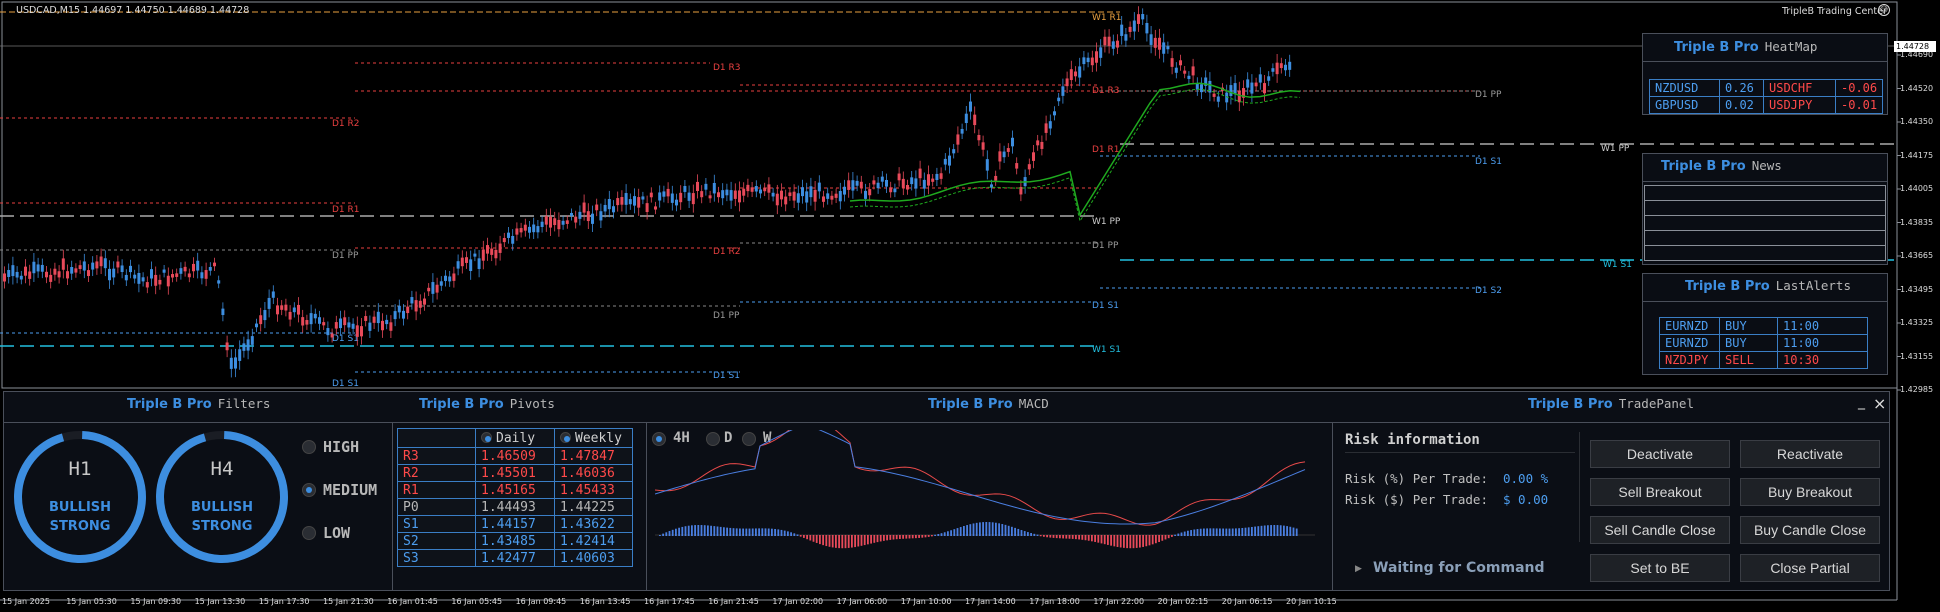 The width and height of the screenshot is (1940, 612). Describe the element at coordinates (80, 526) in the screenshot. I see `gauge-h1-line2: STRONG` at that location.